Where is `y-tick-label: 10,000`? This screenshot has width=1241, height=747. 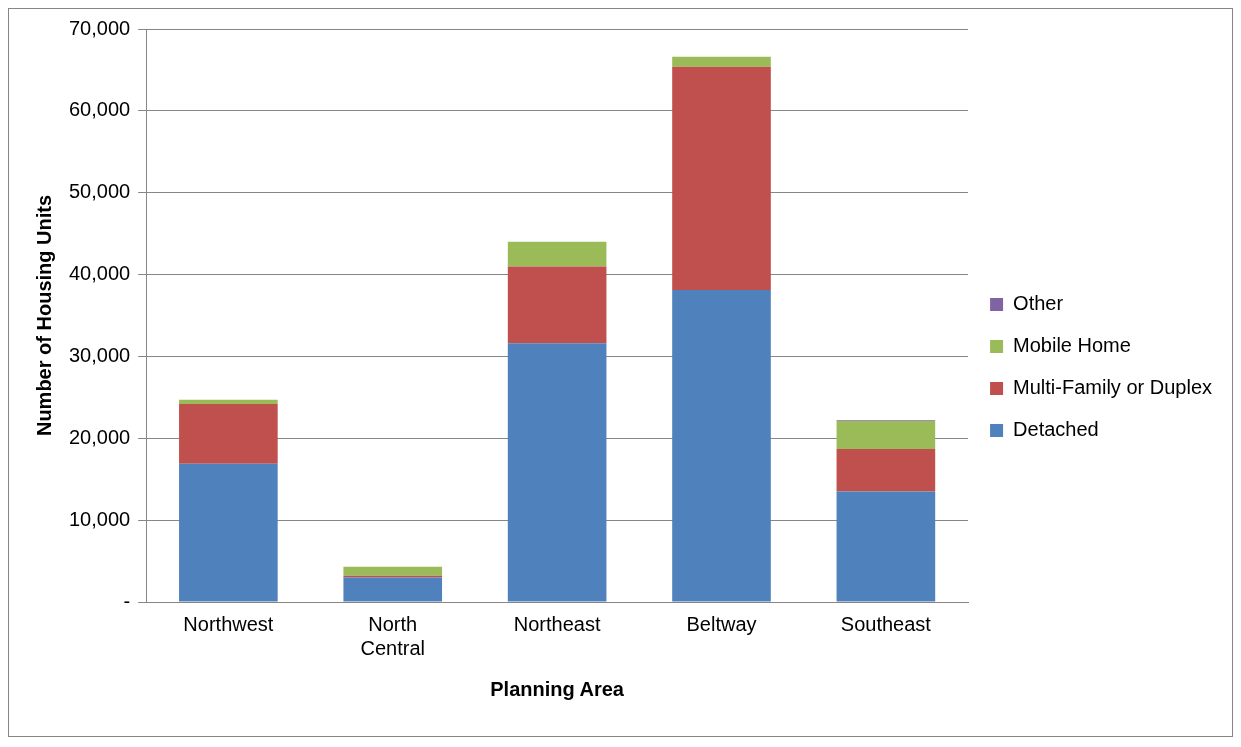 y-tick-label: 10,000 is located at coordinates (100, 518).